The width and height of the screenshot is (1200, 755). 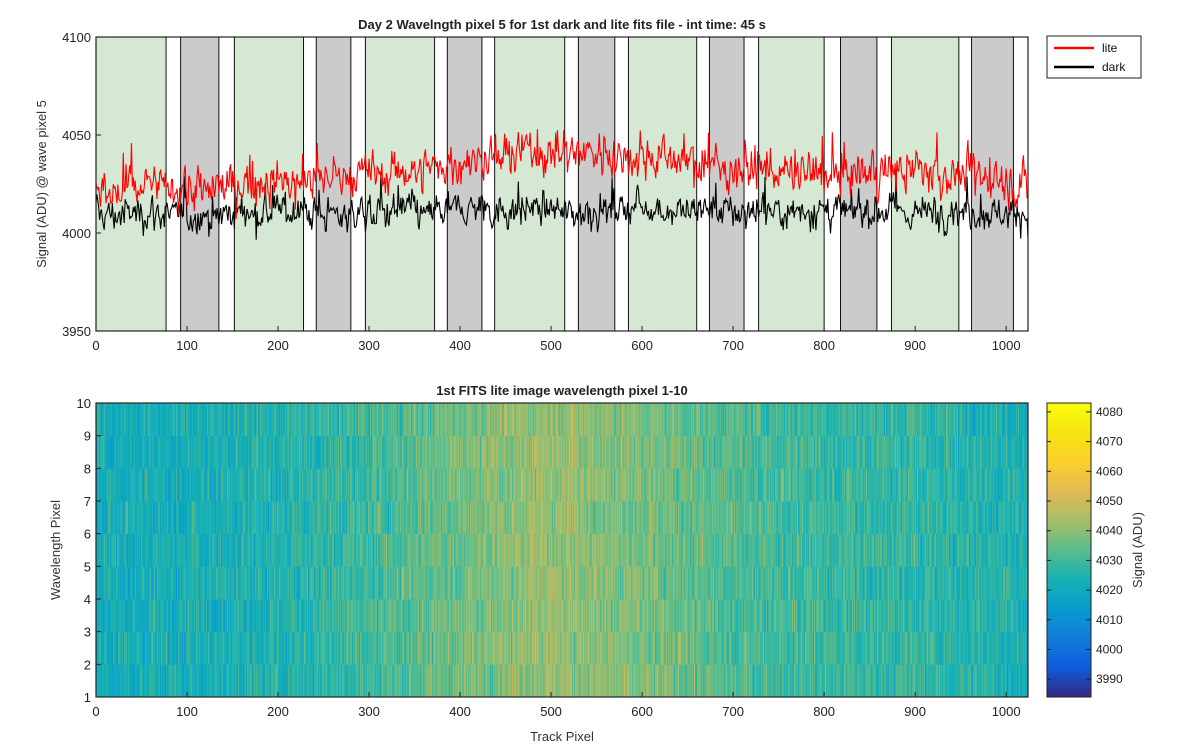 What do you see at coordinates (95, 345) in the screenshot?
I see `x-tick-label-0: 0` at bounding box center [95, 345].